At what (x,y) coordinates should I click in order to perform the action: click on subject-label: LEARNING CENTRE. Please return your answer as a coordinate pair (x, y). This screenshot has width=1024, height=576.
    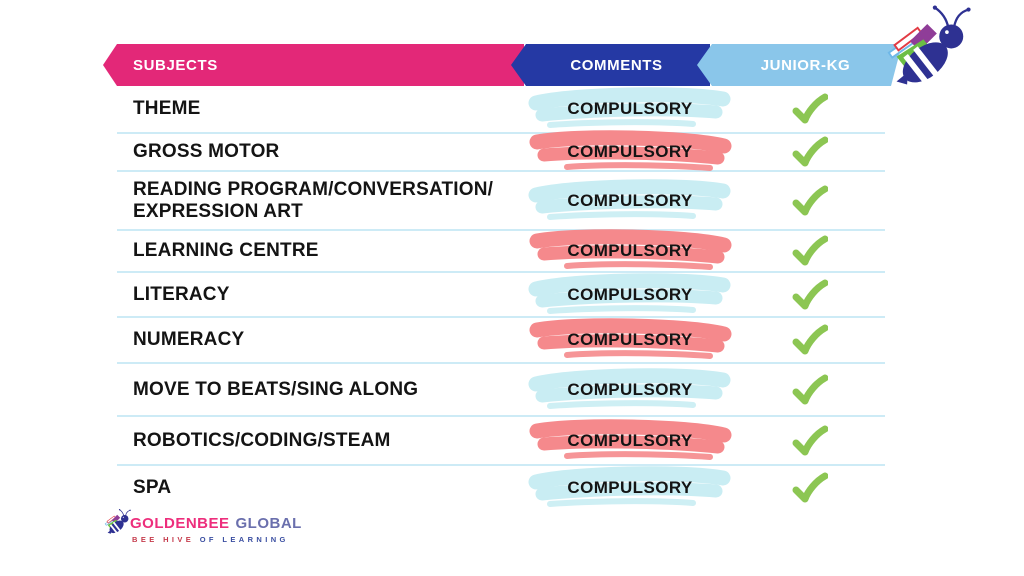
    Looking at the image, I should click on (226, 251).